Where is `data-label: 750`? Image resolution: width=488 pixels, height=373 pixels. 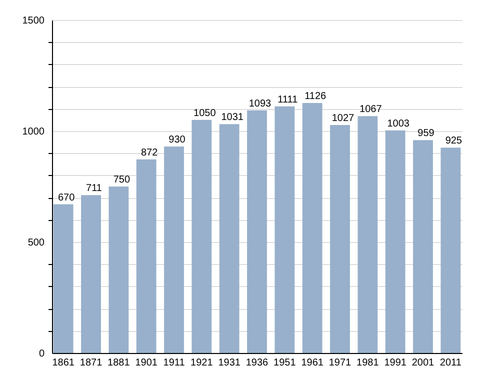
data-label: 750 is located at coordinates (121, 180).